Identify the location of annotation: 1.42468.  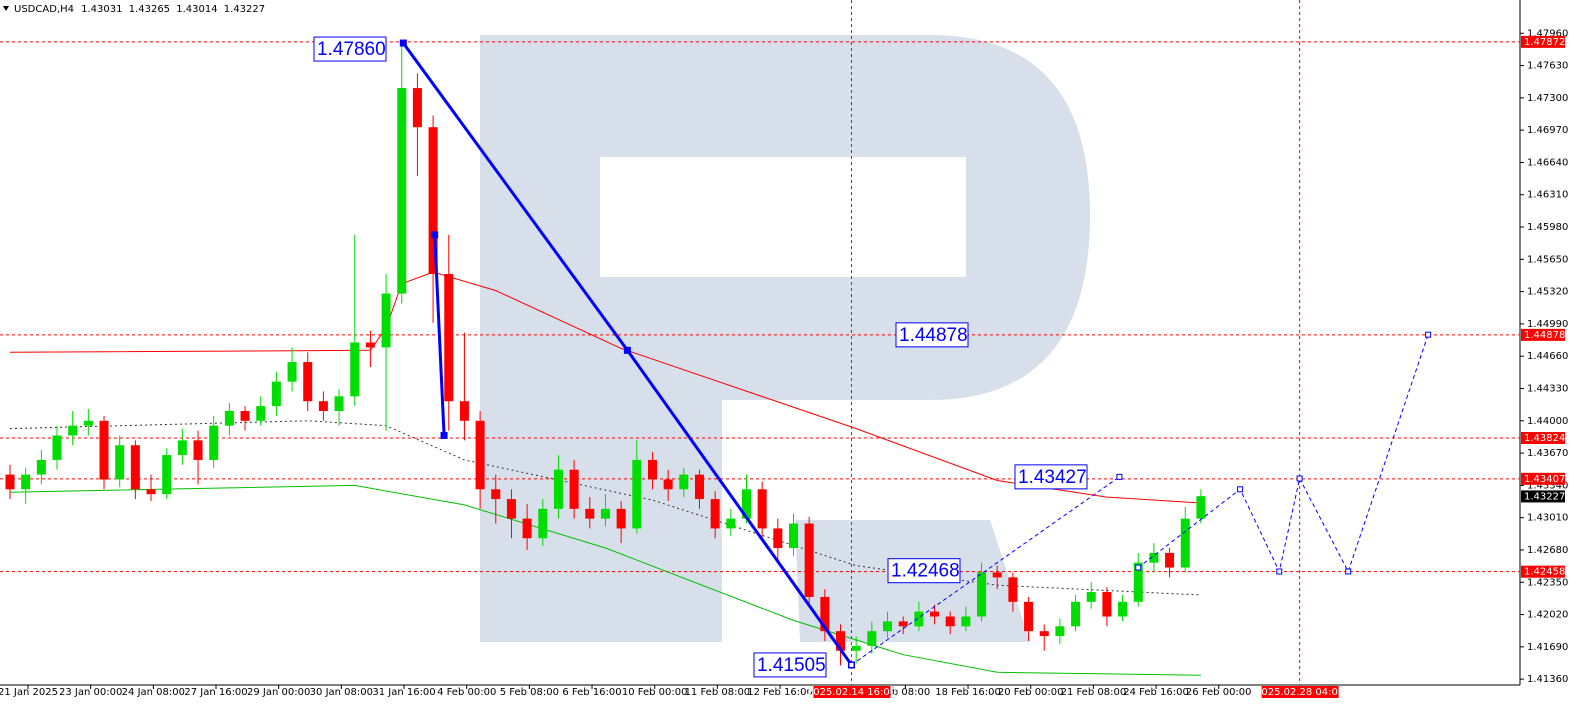
(924, 571).